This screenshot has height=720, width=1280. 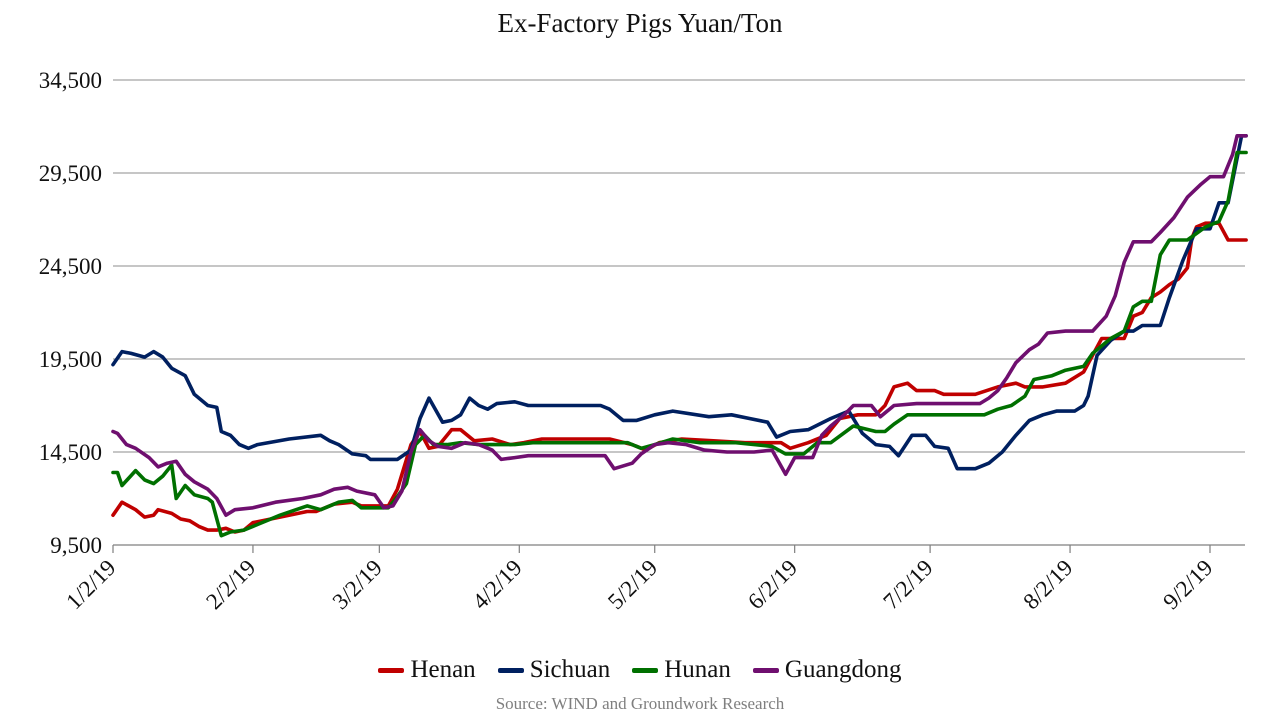 I want to click on x-tick-label: 9/2/19, so click(x=1187, y=584).